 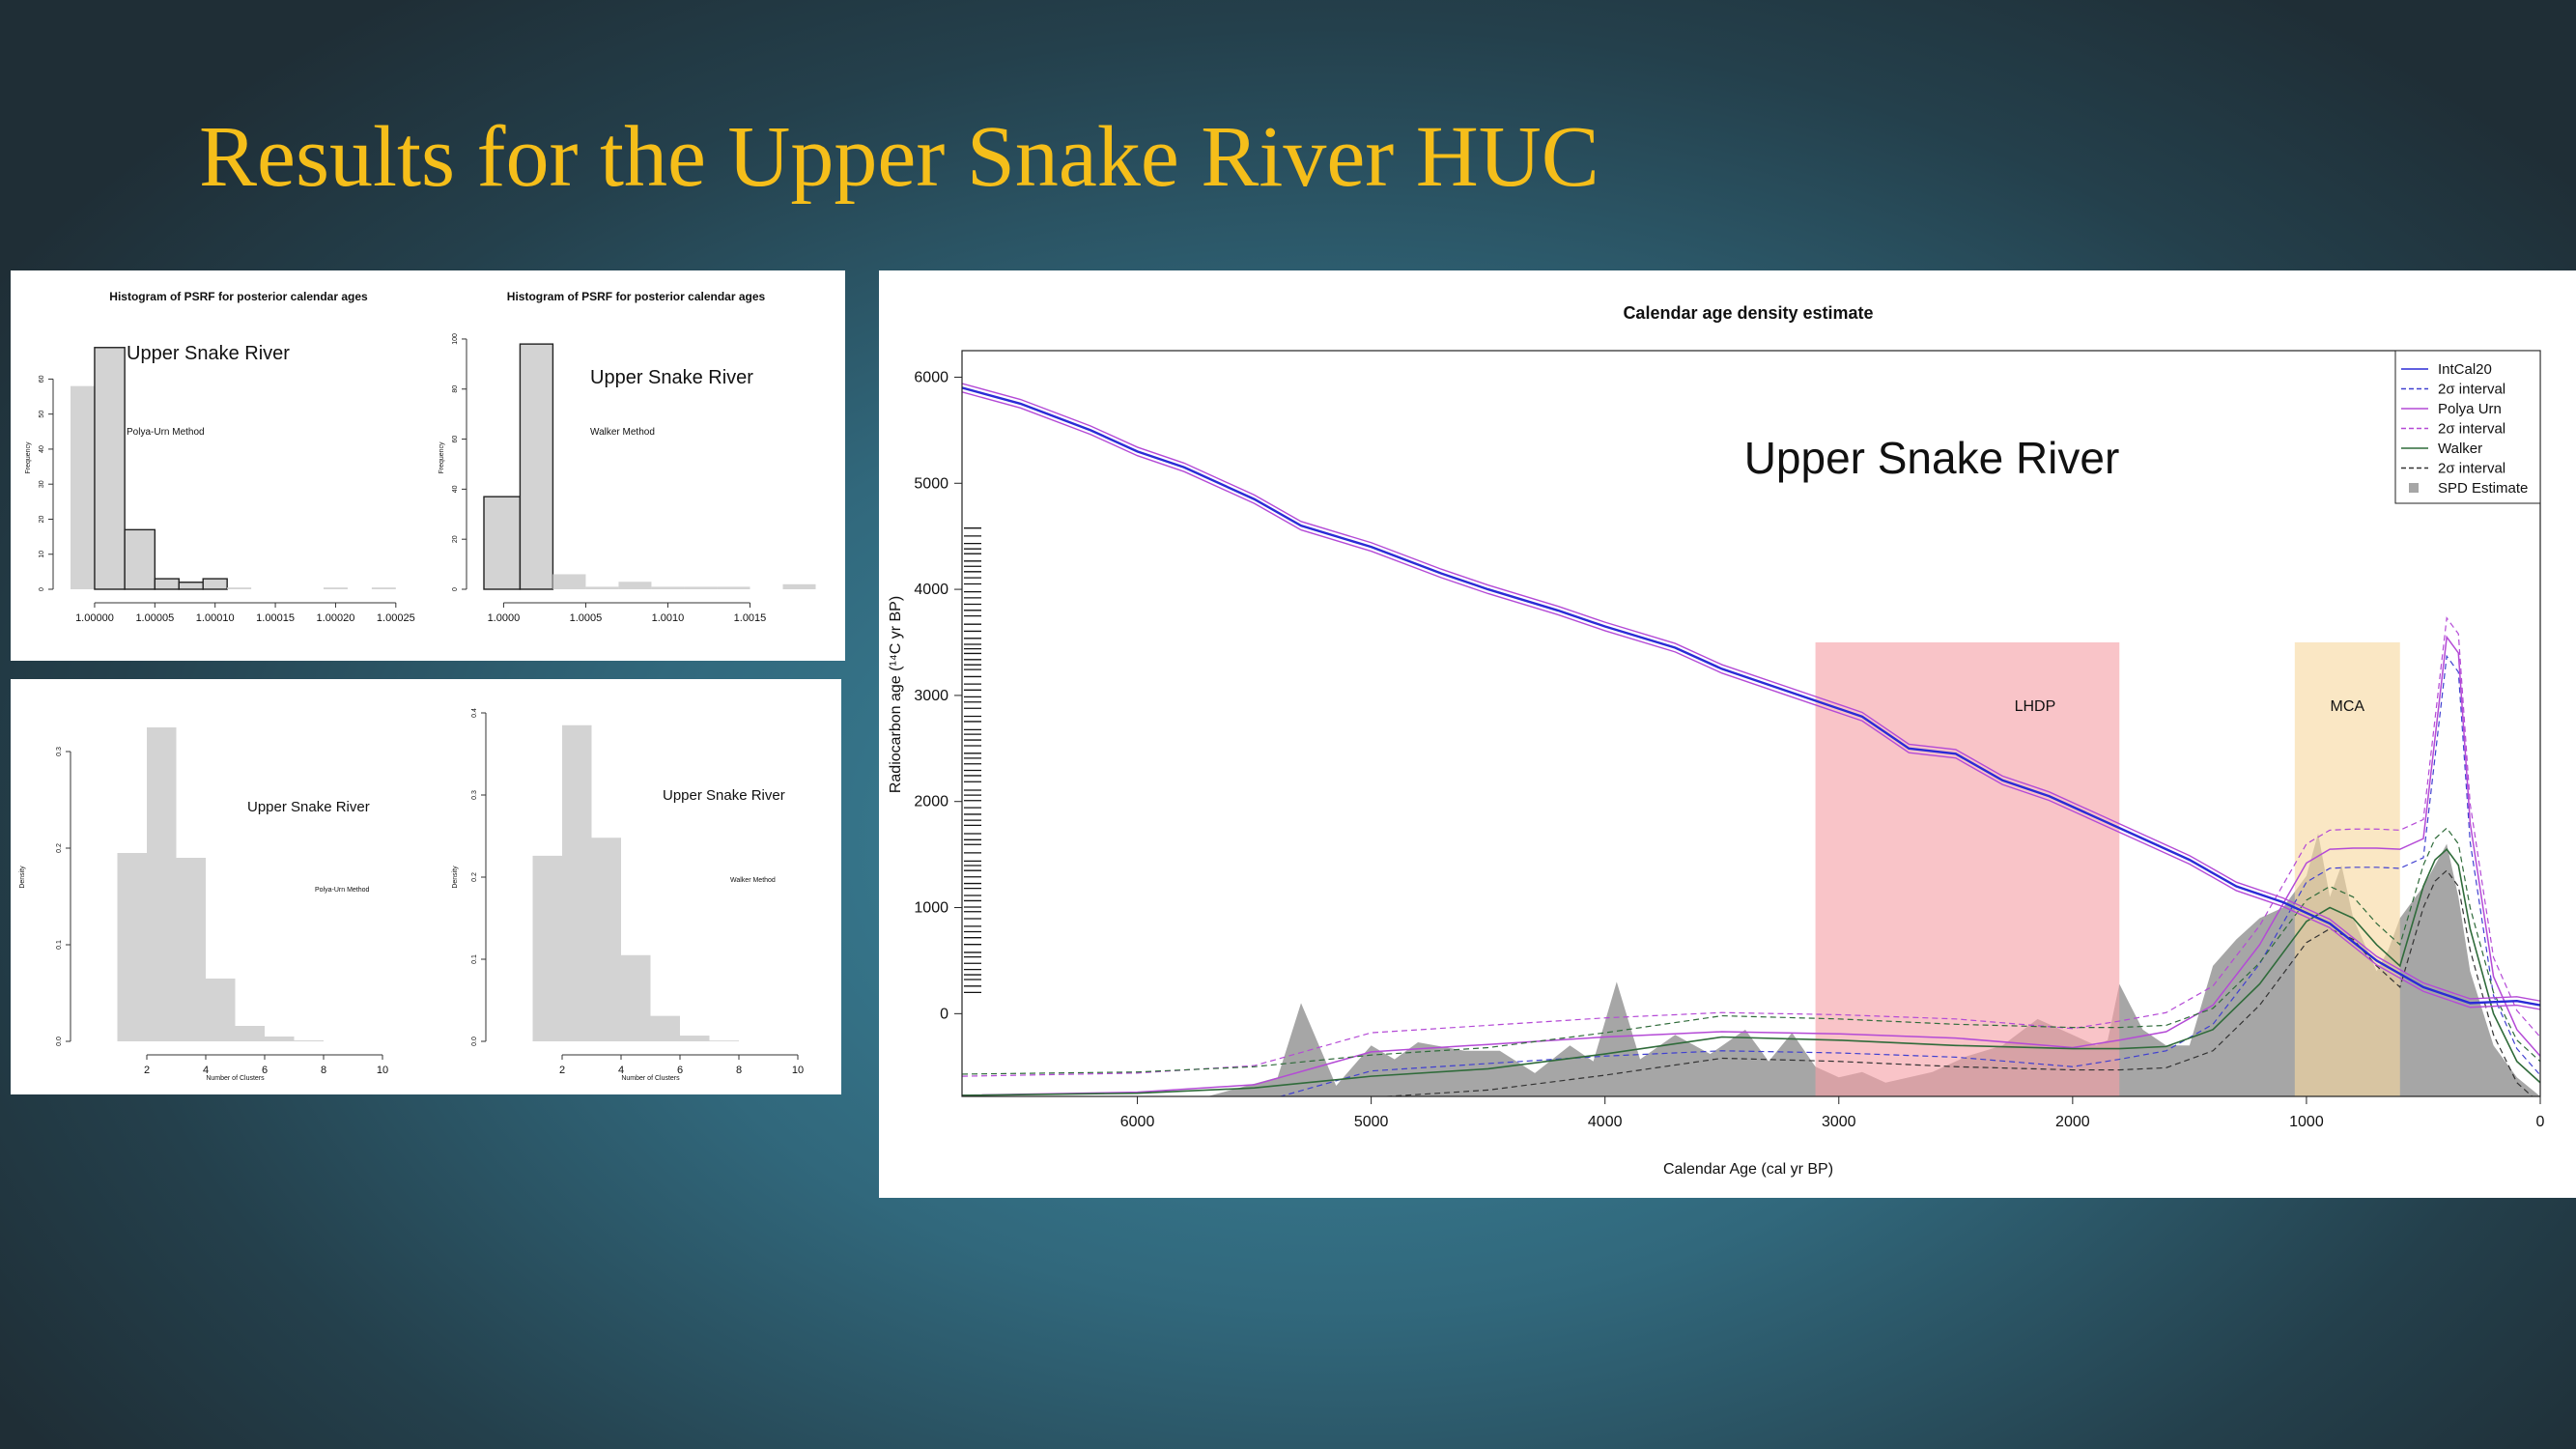 I want to click on x-tick-label: 1.00010, so click(x=215, y=618).